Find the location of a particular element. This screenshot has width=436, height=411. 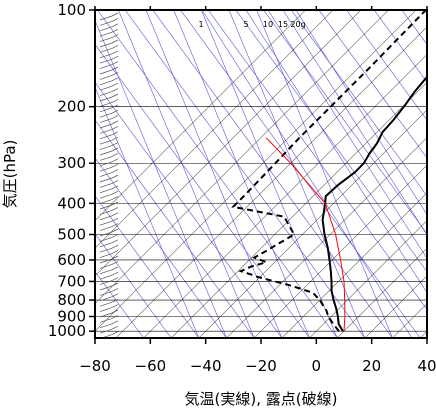

mixing-ratio-label: 1 is located at coordinates (200, 24).